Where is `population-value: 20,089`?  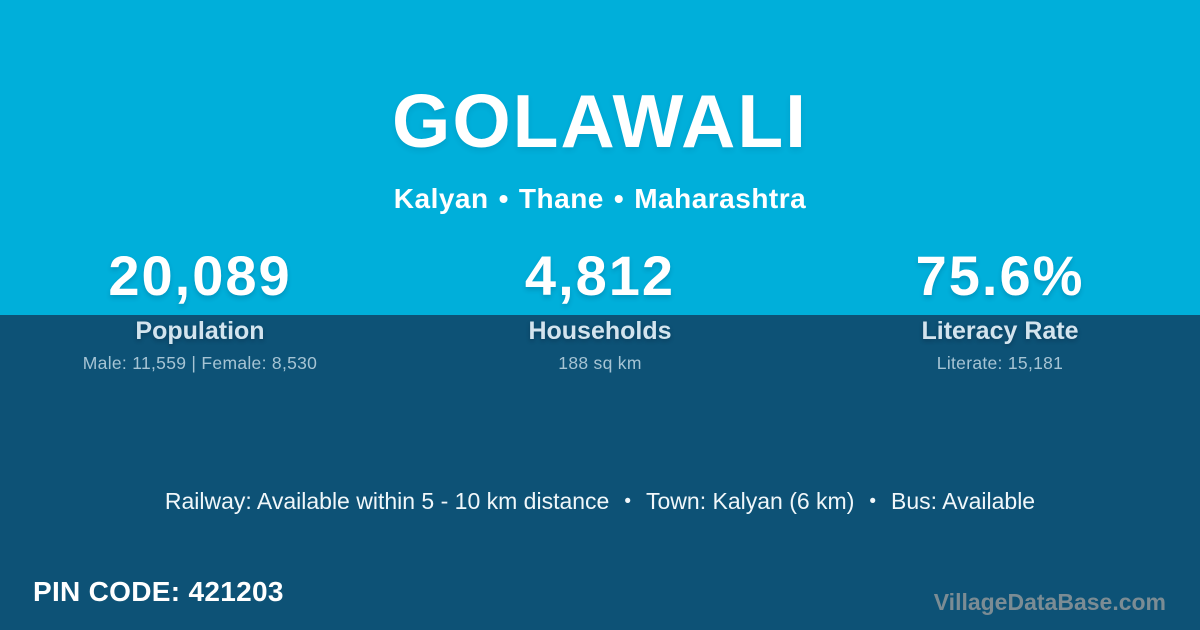 population-value: 20,089 is located at coordinates (200, 275).